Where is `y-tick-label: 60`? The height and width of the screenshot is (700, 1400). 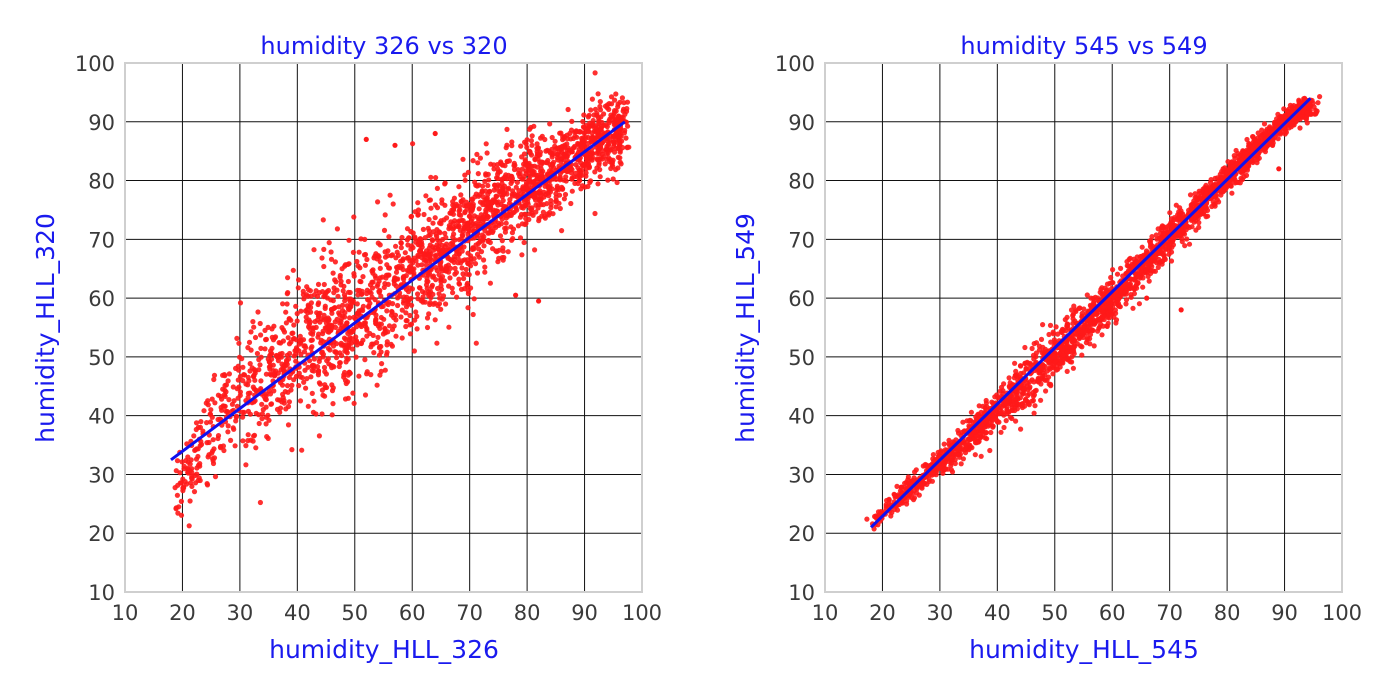 y-tick-label: 60 is located at coordinates (101, 299).